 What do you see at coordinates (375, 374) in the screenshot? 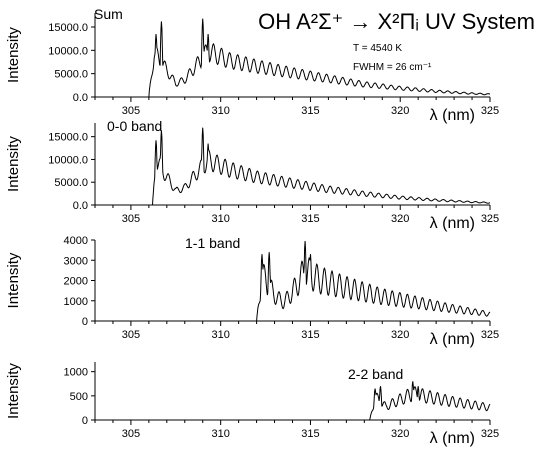
I see `panel-label: 2-2 band` at bounding box center [375, 374].